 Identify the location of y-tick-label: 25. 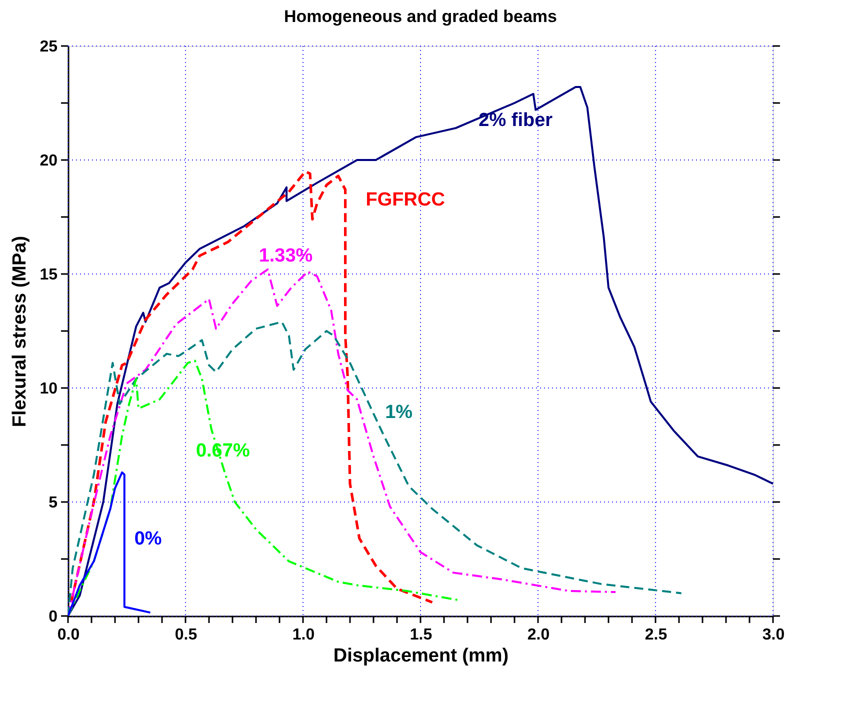
(49, 47).